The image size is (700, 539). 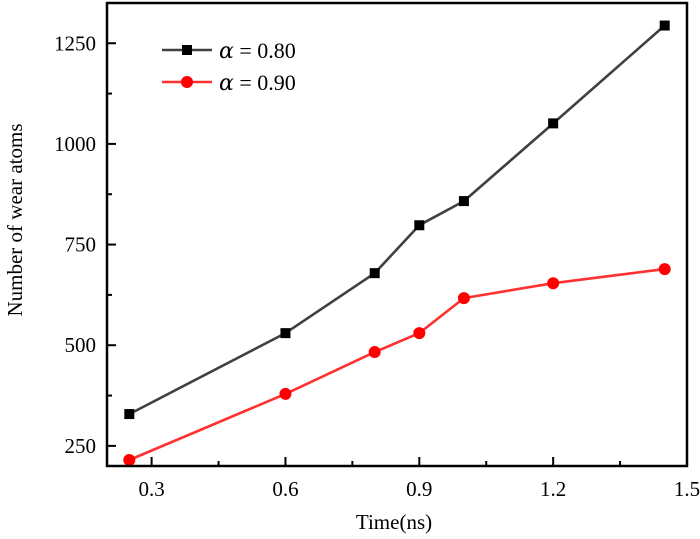 What do you see at coordinates (81, 345) in the screenshot?
I see `y-tick-label: 500` at bounding box center [81, 345].